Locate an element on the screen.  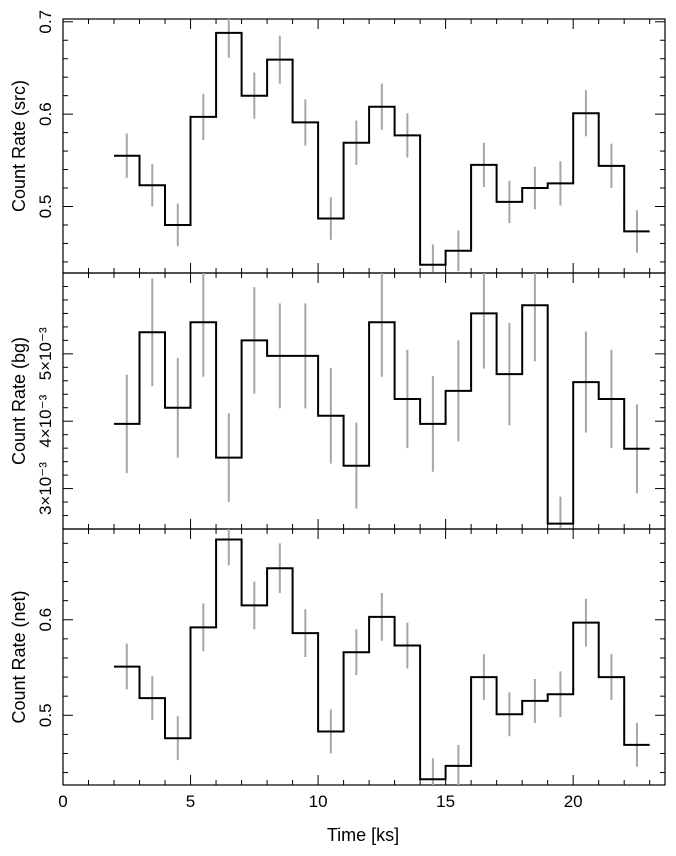
y-tick-label: 0.7 is located at coordinates (45, 22).